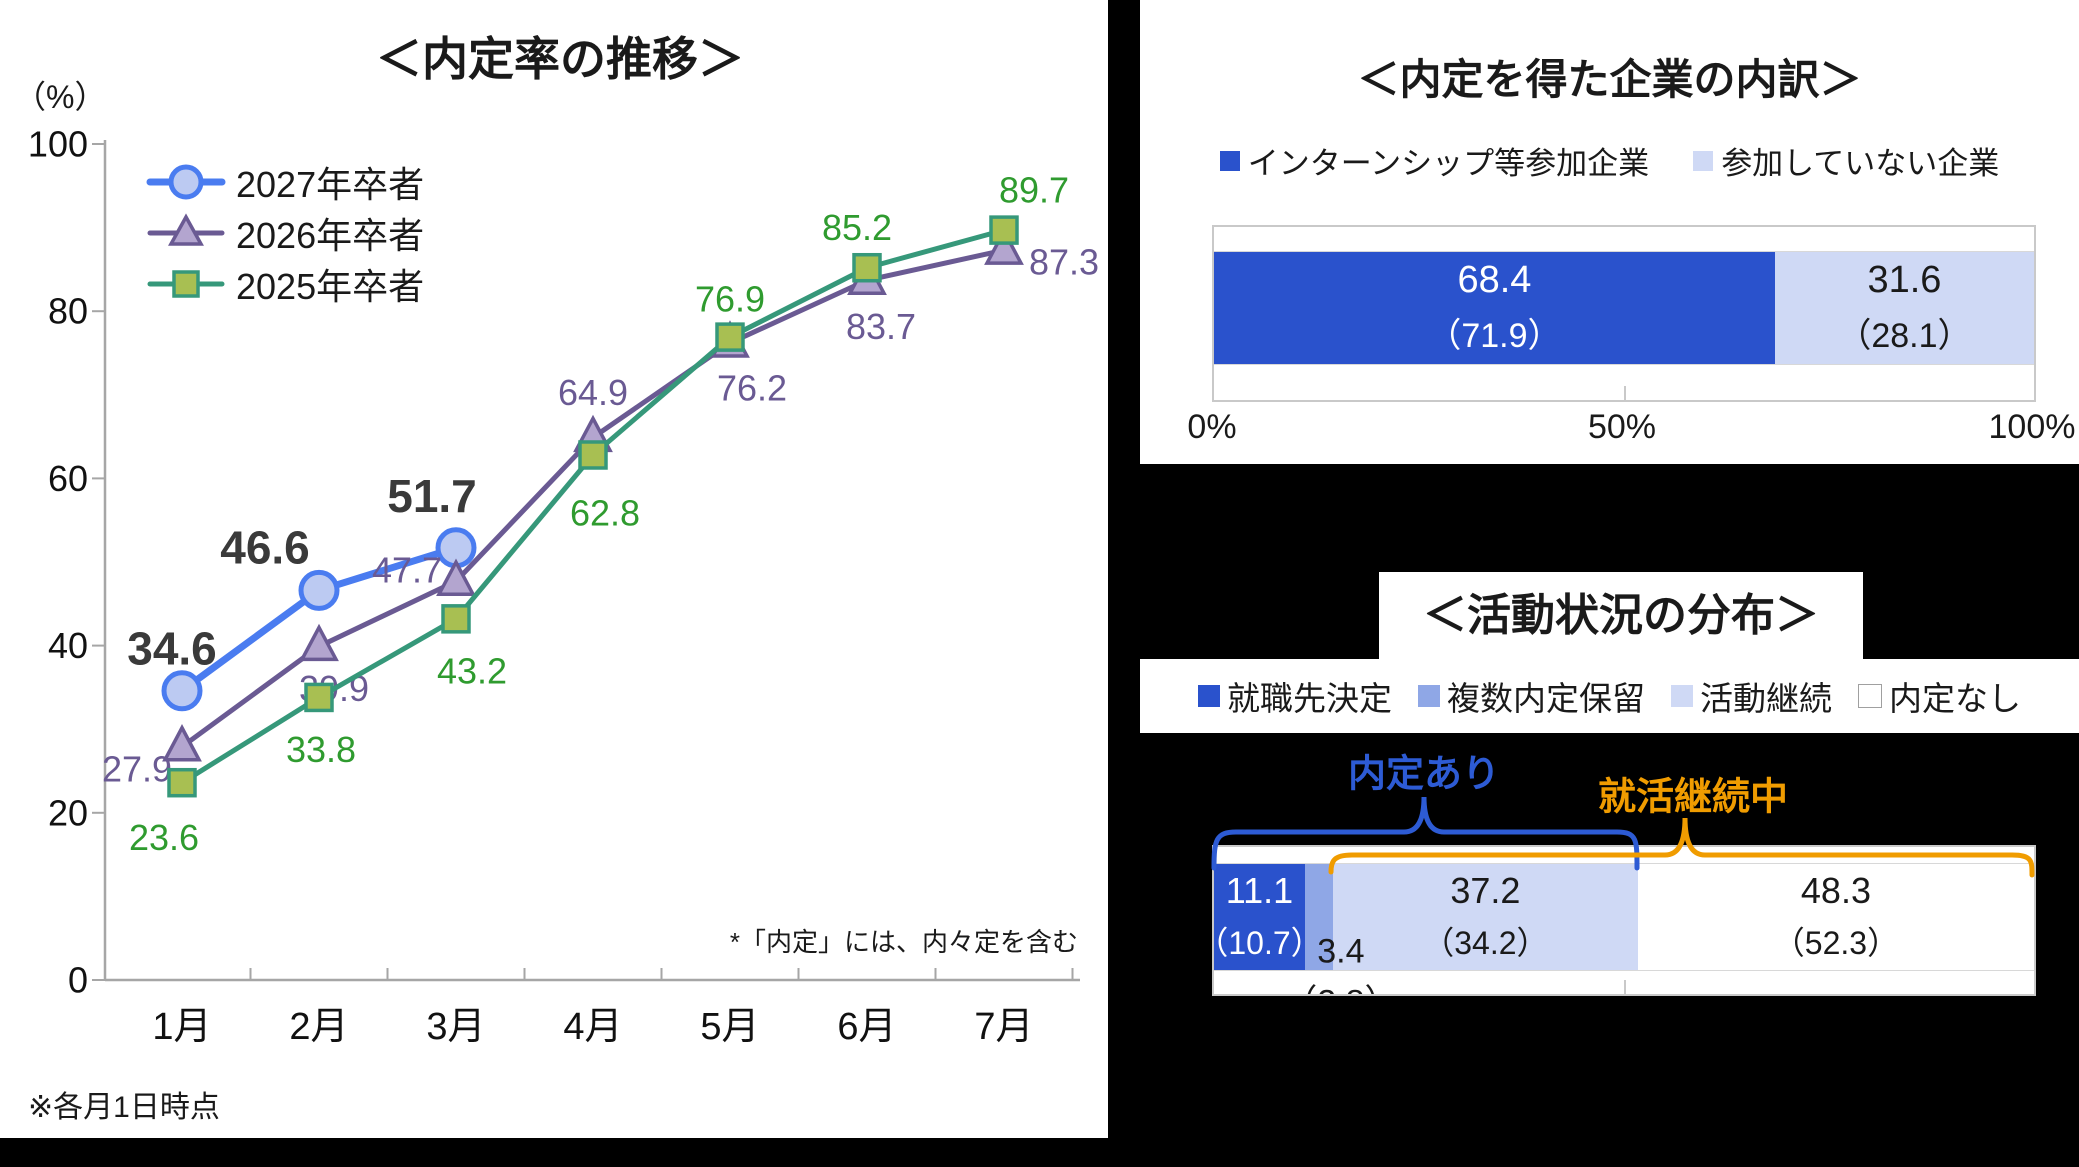 The height and width of the screenshot is (1167, 2079). What do you see at coordinates (137, 768) in the screenshot?
I see `point-label: 27.9` at bounding box center [137, 768].